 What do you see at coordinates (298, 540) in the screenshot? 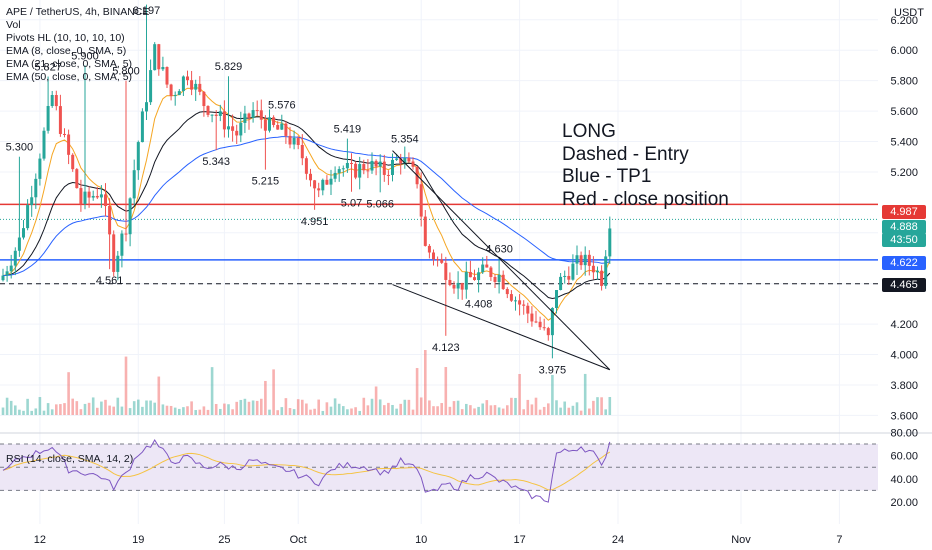
I see `time-tick-label: Oct` at bounding box center [298, 540].